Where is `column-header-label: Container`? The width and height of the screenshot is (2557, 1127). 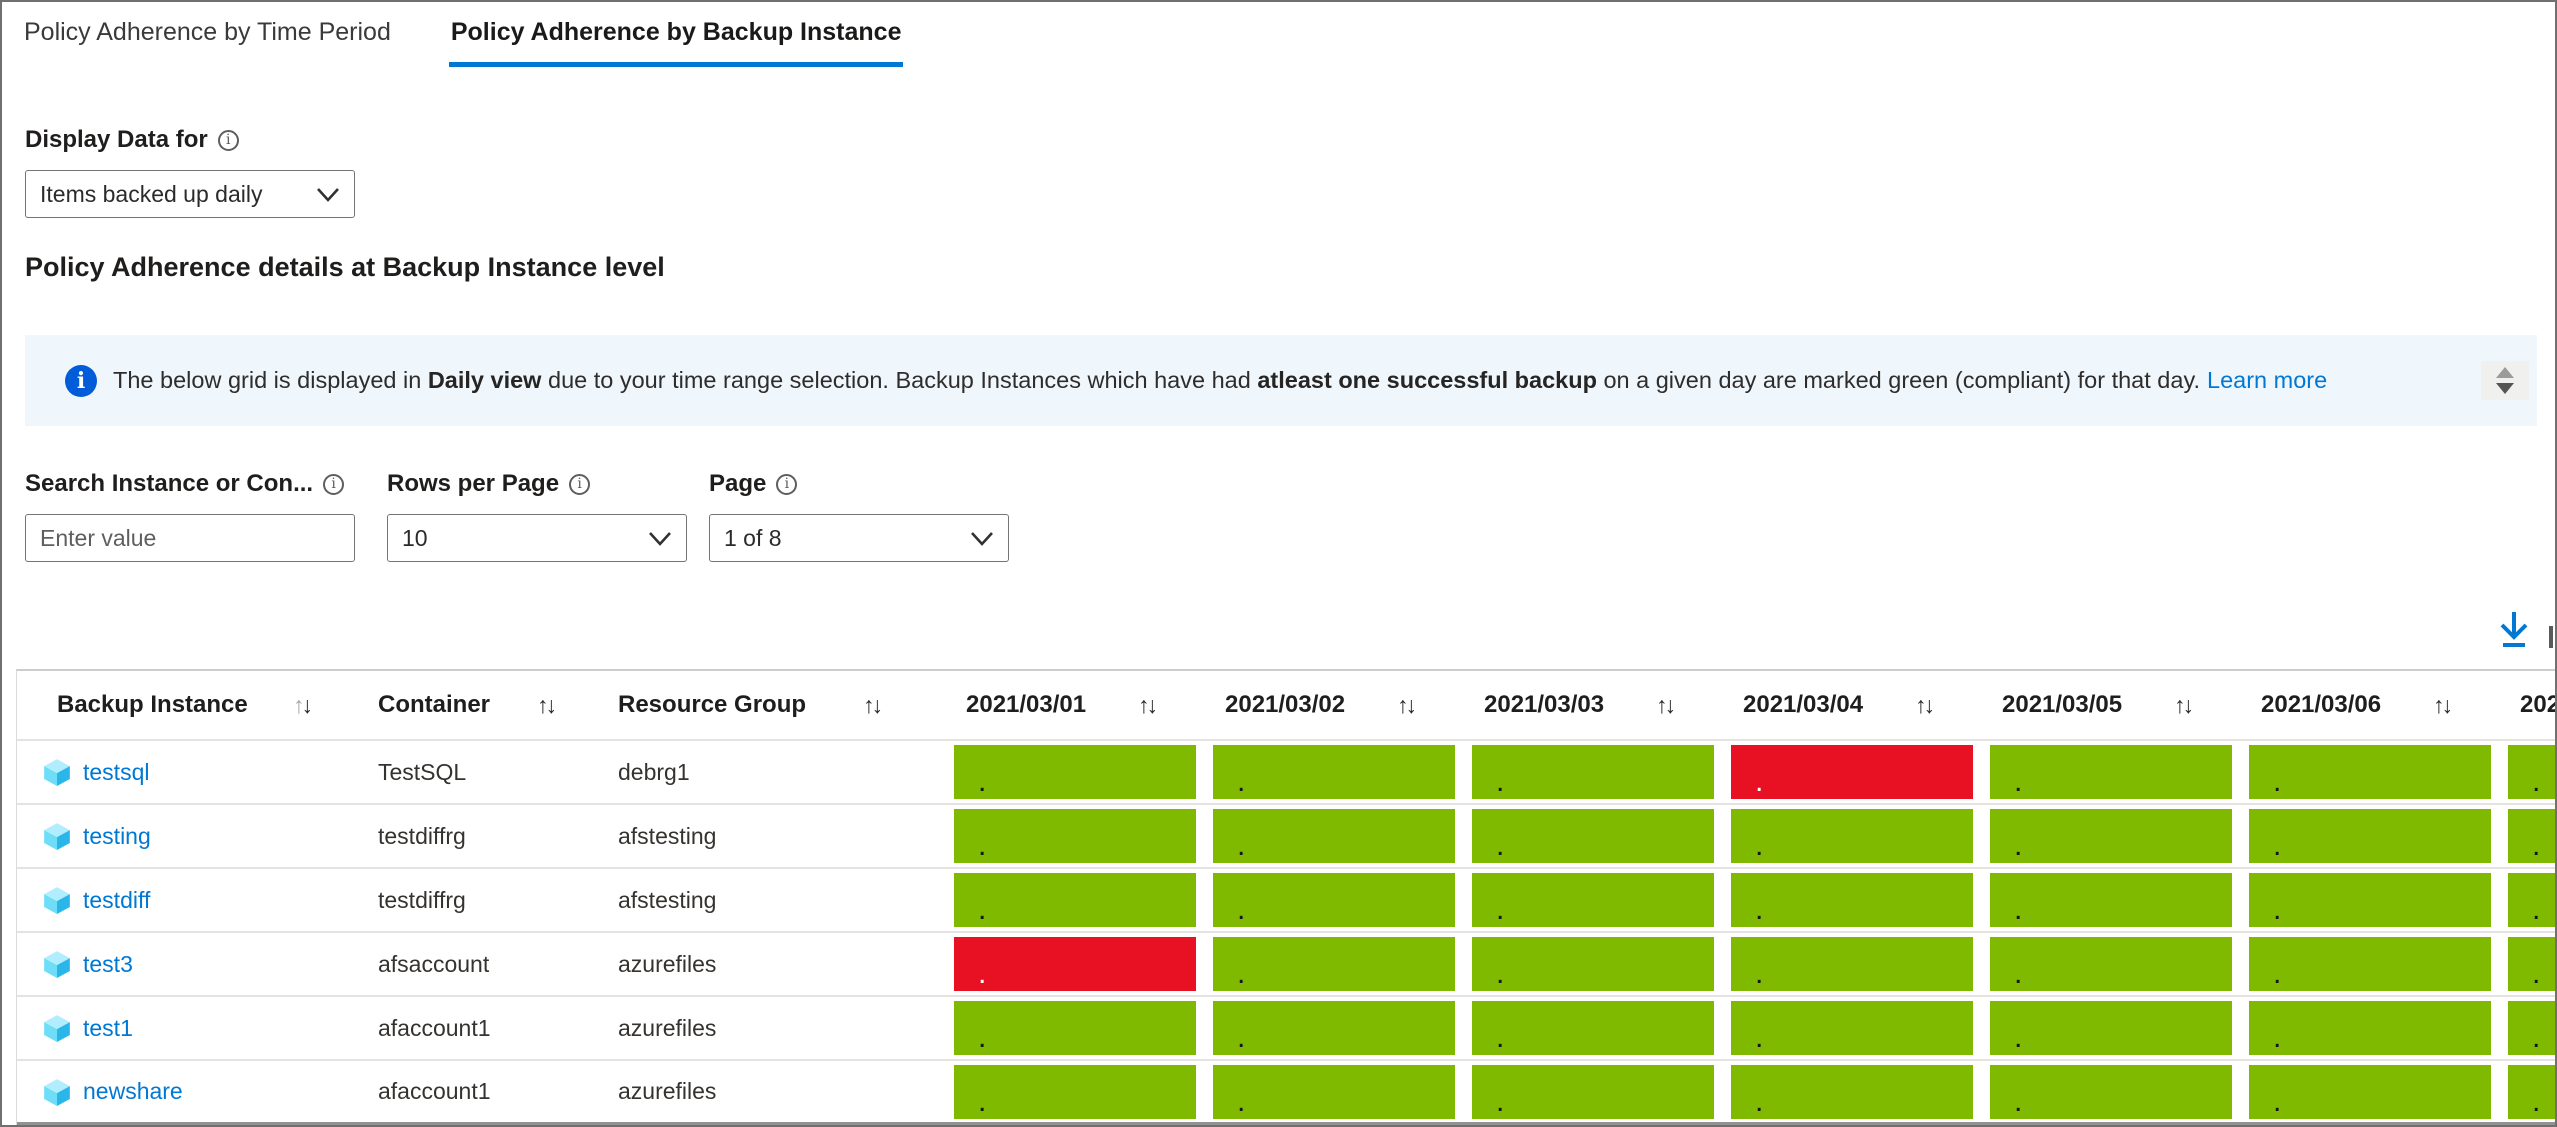 column-header-label: Container is located at coordinates (434, 704).